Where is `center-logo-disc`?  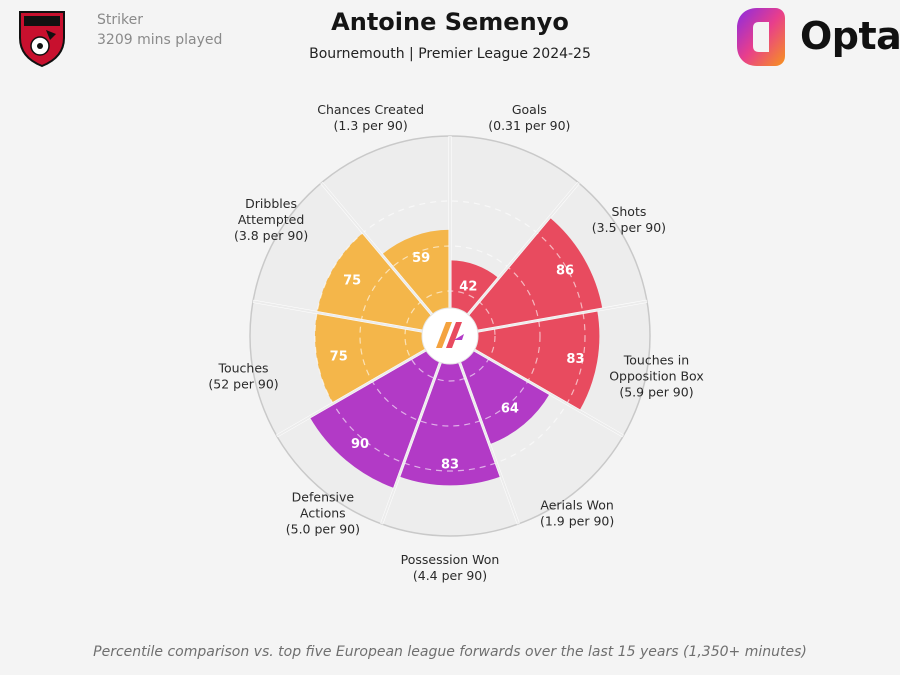 center-logo-disc is located at coordinates (450, 336).